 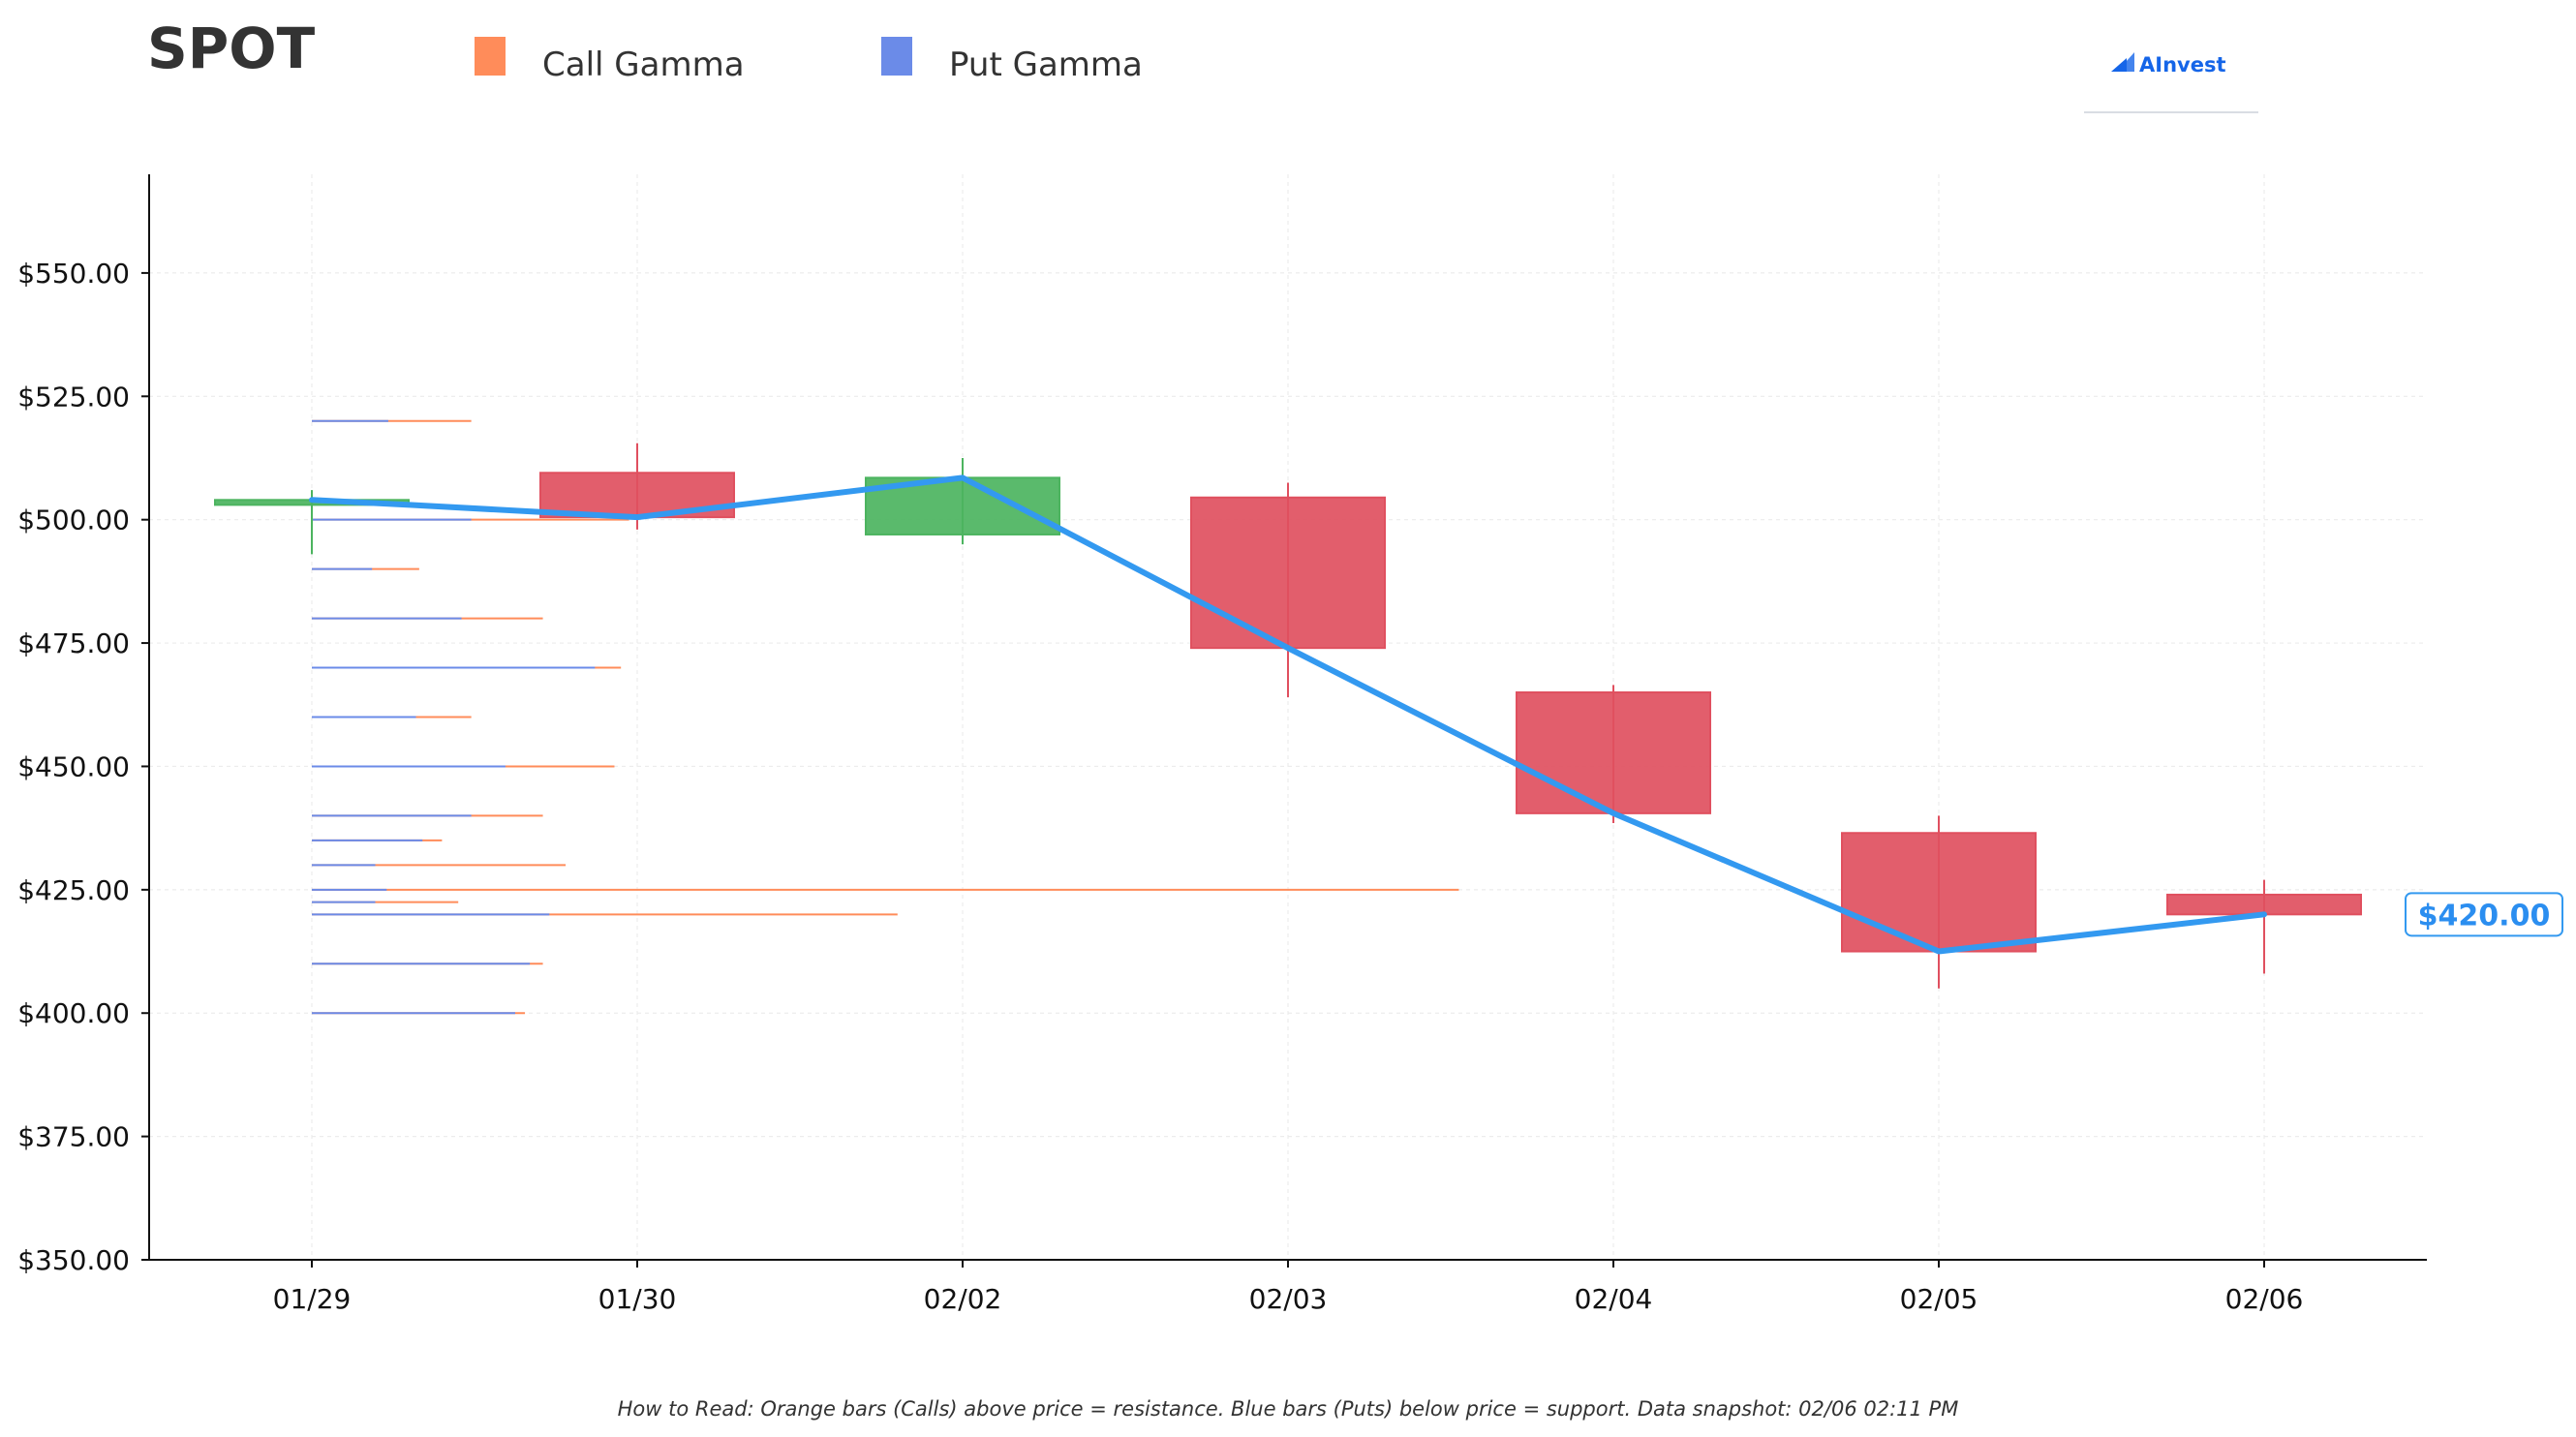 I want to click on x-tick-label: 02/05, so click(x=1939, y=1299).